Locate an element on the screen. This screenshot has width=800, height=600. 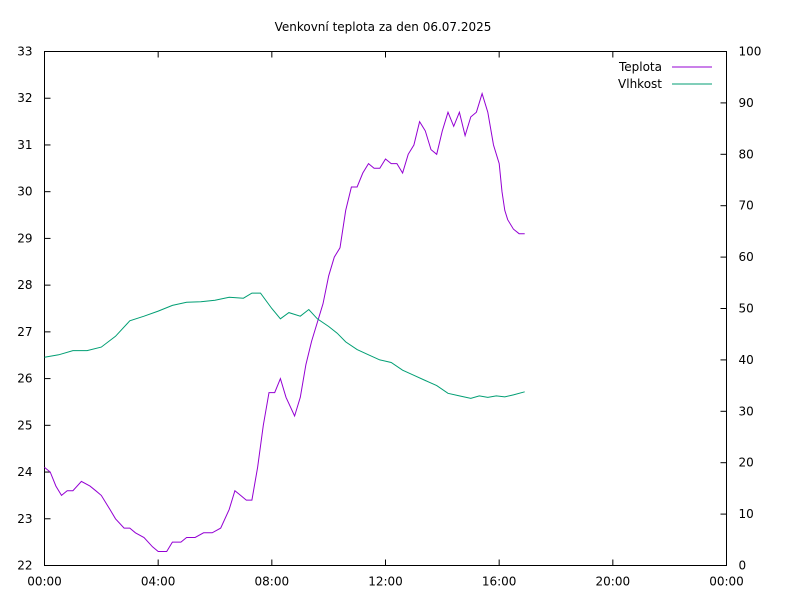
legend-label-vlhkost: Vlhkost is located at coordinates (640, 84).